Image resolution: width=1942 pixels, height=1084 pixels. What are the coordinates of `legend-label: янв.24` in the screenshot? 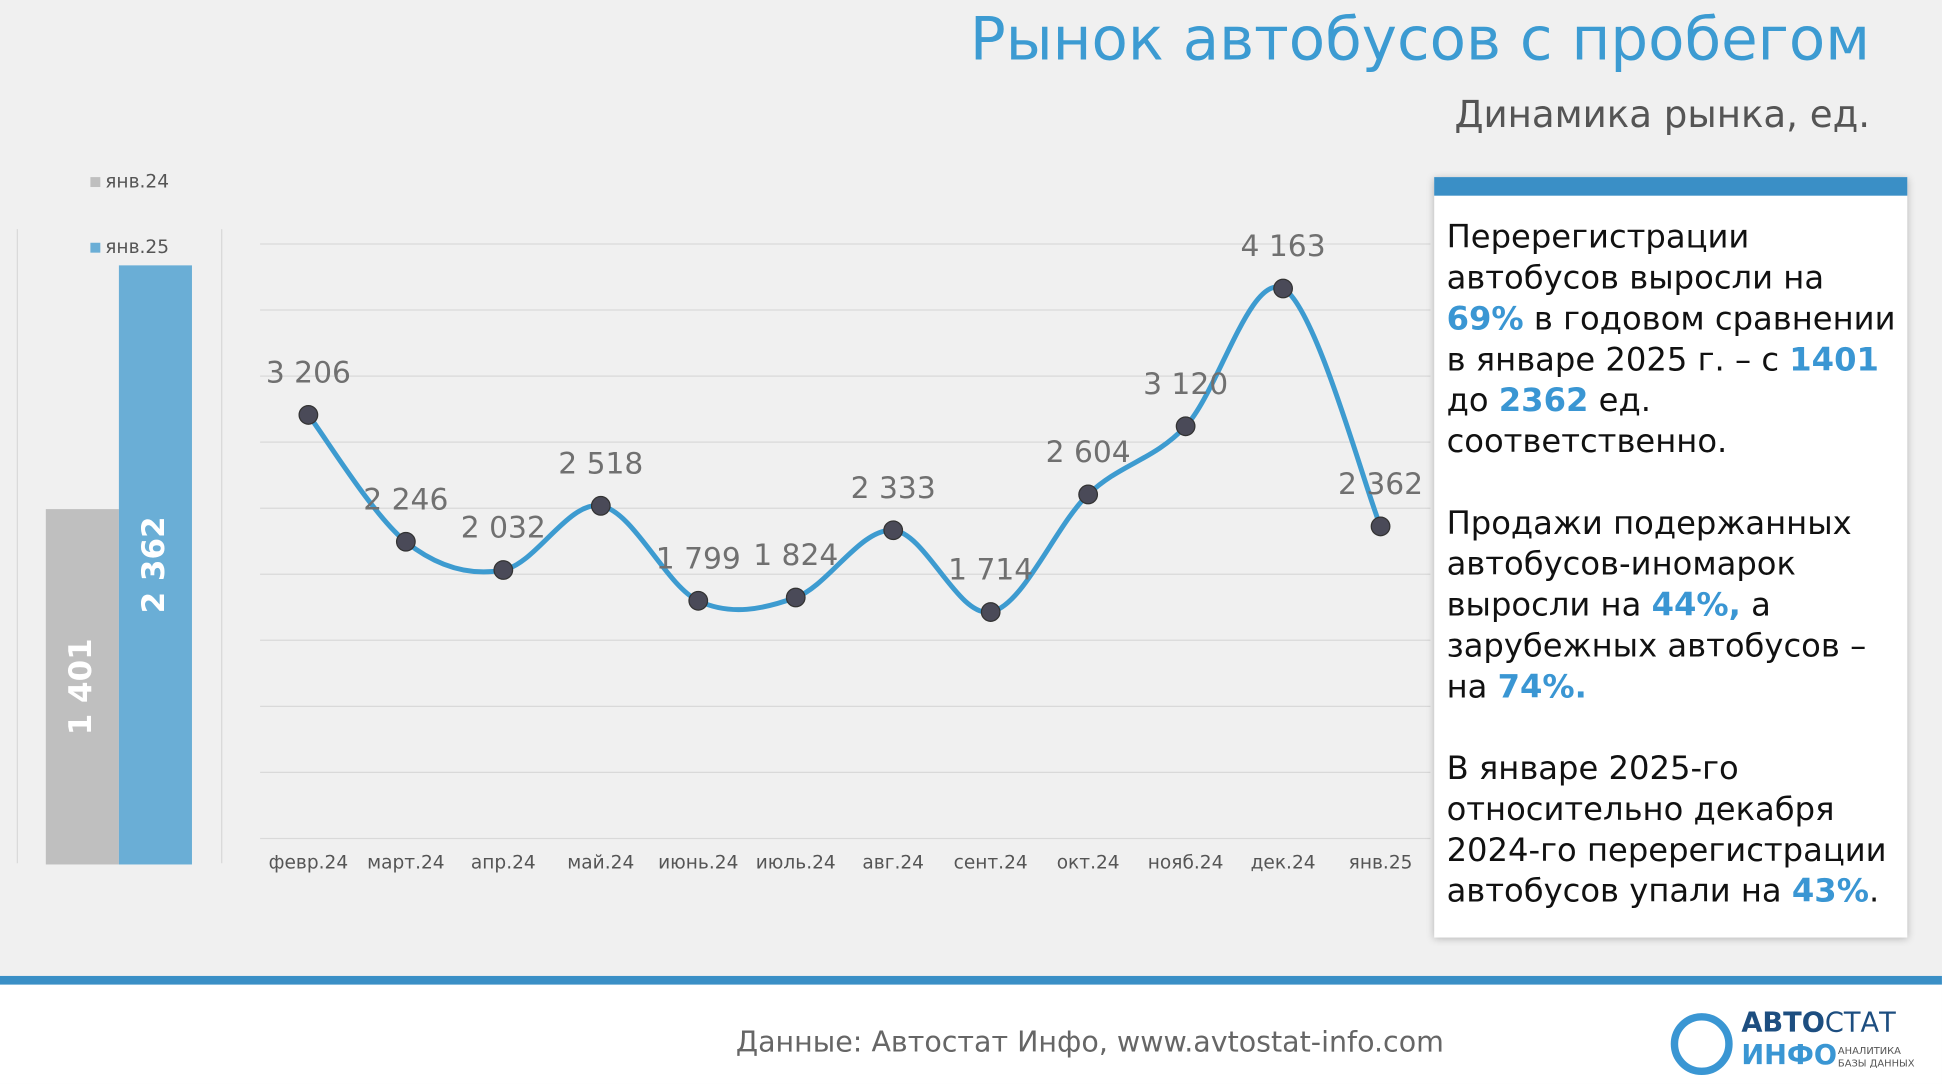 It's located at (137, 182).